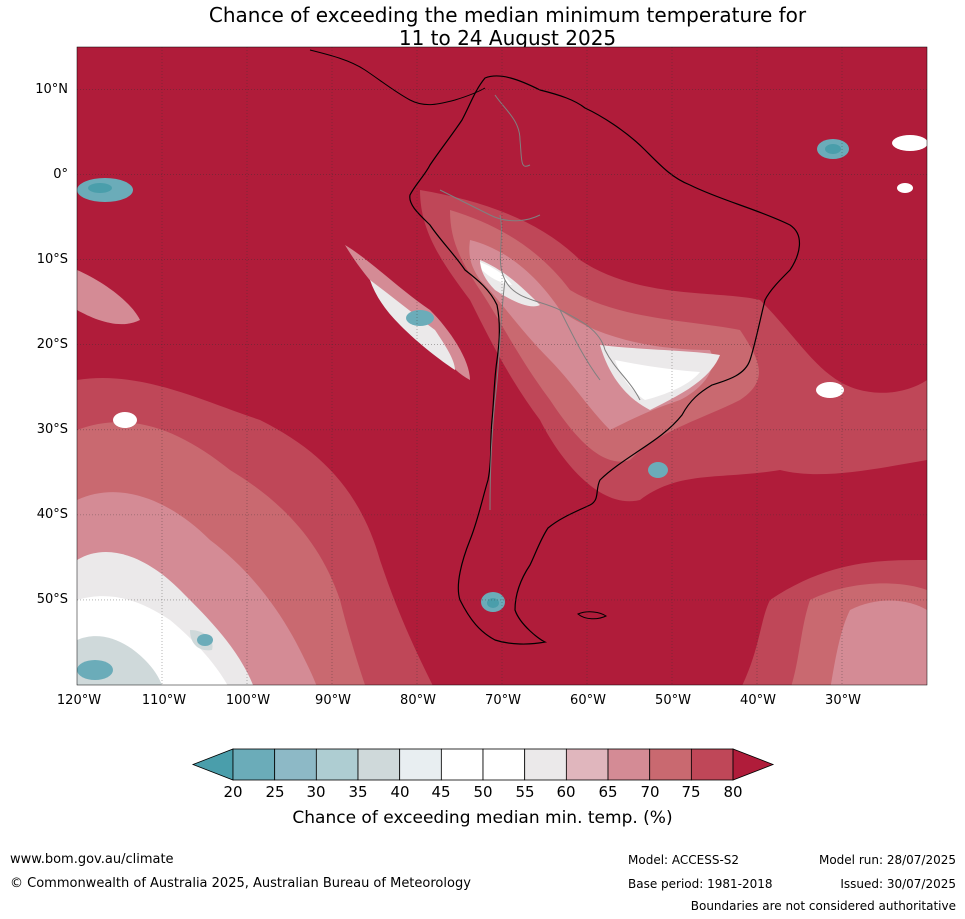 This screenshot has height=919, width=965. I want to click on colorbar-tick-label: 50, so click(483, 792).